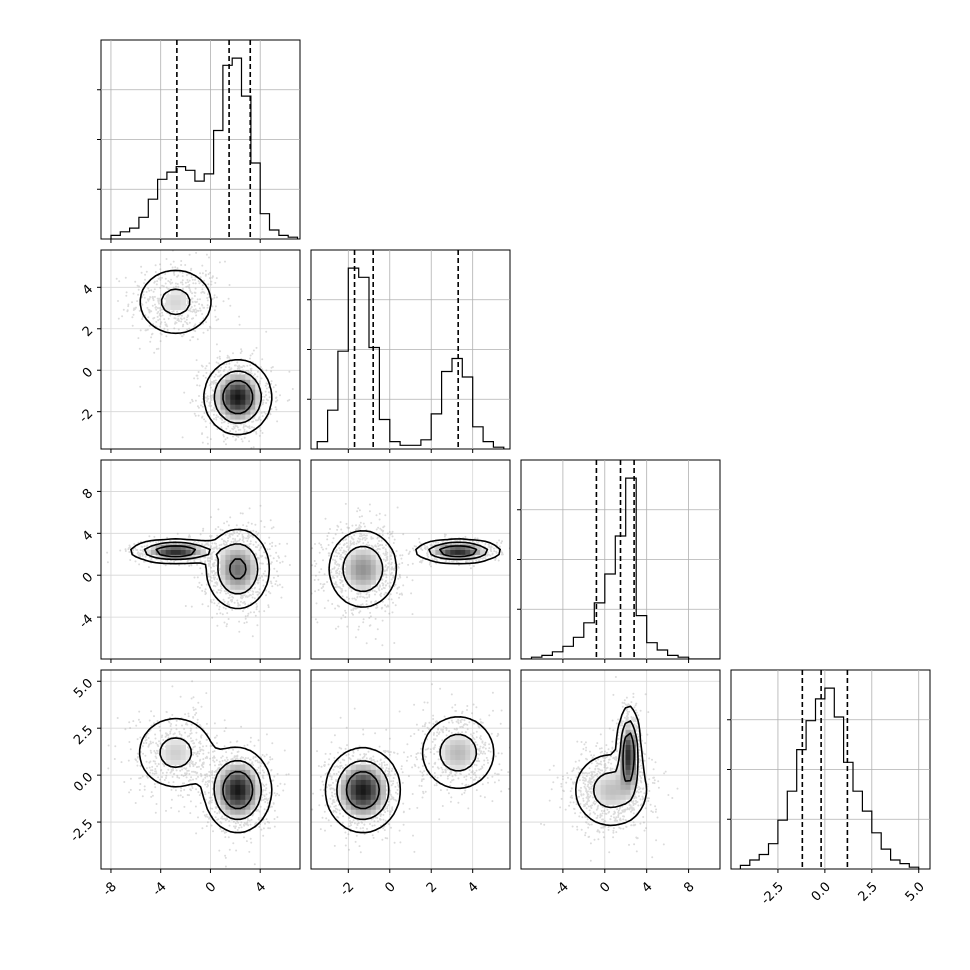  What do you see at coordinates (83, 688) in the screenshot?
I see `y-tick-label: 5.0` at bounding box center [83, 688].